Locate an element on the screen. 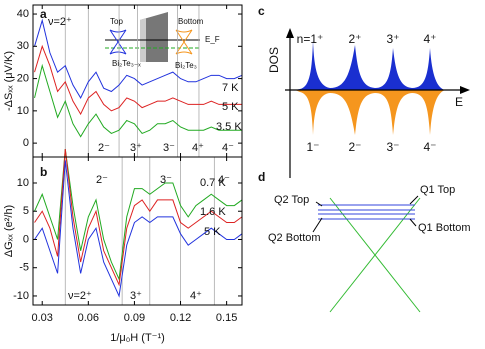 This screenshot has height=349, width=485. level-label: 4⁺ is located at coordinates (429, 39).